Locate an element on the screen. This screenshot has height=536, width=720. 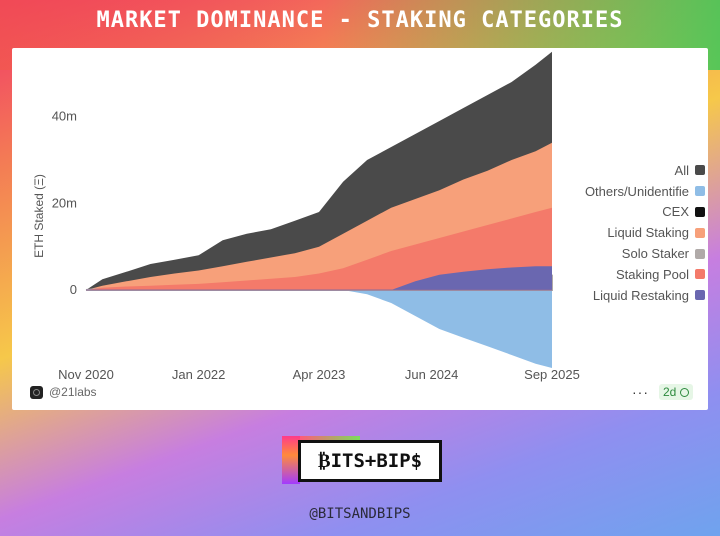
y-tick-label: 0 is located at coordinates (73, 289).